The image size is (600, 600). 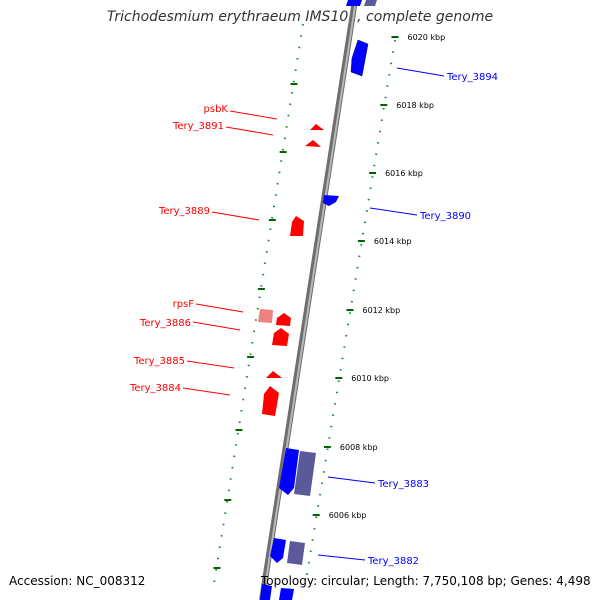 I want to click on label-tery-3886: Tery_3886, so click(x=165, y=323).